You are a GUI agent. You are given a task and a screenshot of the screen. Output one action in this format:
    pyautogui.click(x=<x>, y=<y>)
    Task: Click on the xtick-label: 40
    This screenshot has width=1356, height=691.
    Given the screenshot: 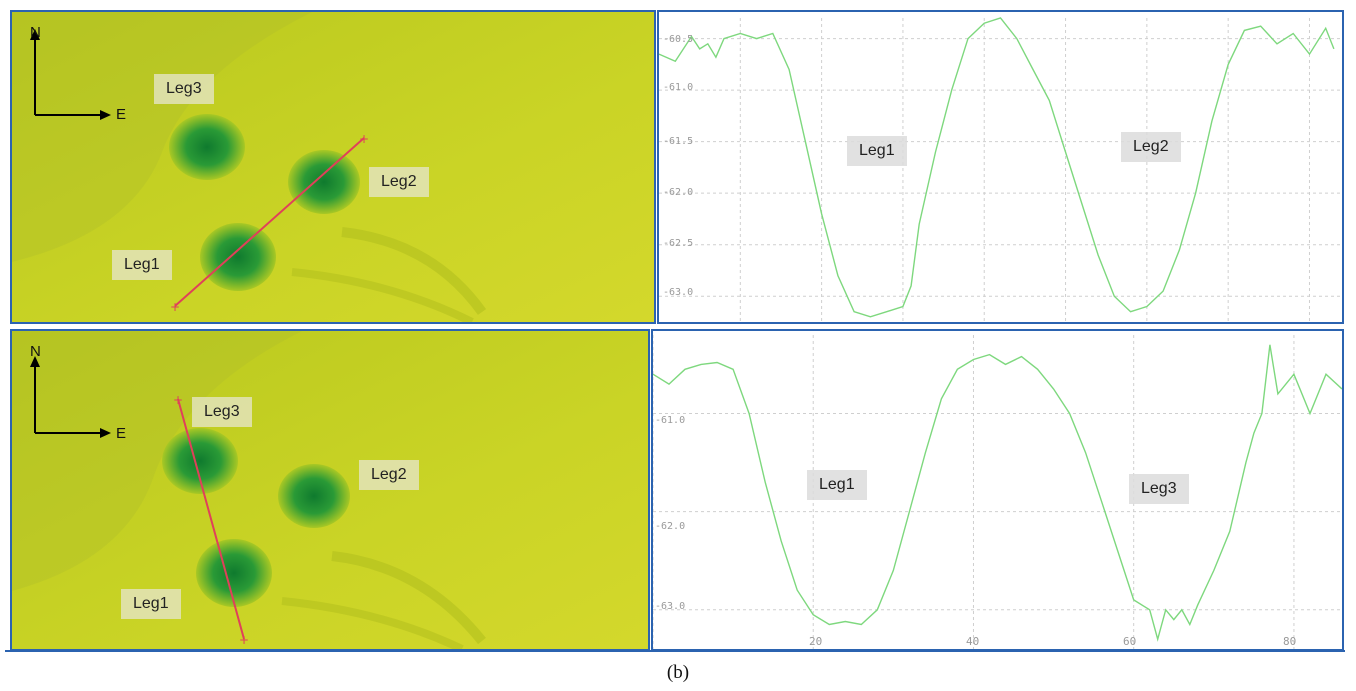 What is the action you would take?
    pyautogui.click(x=973, y=641)
    